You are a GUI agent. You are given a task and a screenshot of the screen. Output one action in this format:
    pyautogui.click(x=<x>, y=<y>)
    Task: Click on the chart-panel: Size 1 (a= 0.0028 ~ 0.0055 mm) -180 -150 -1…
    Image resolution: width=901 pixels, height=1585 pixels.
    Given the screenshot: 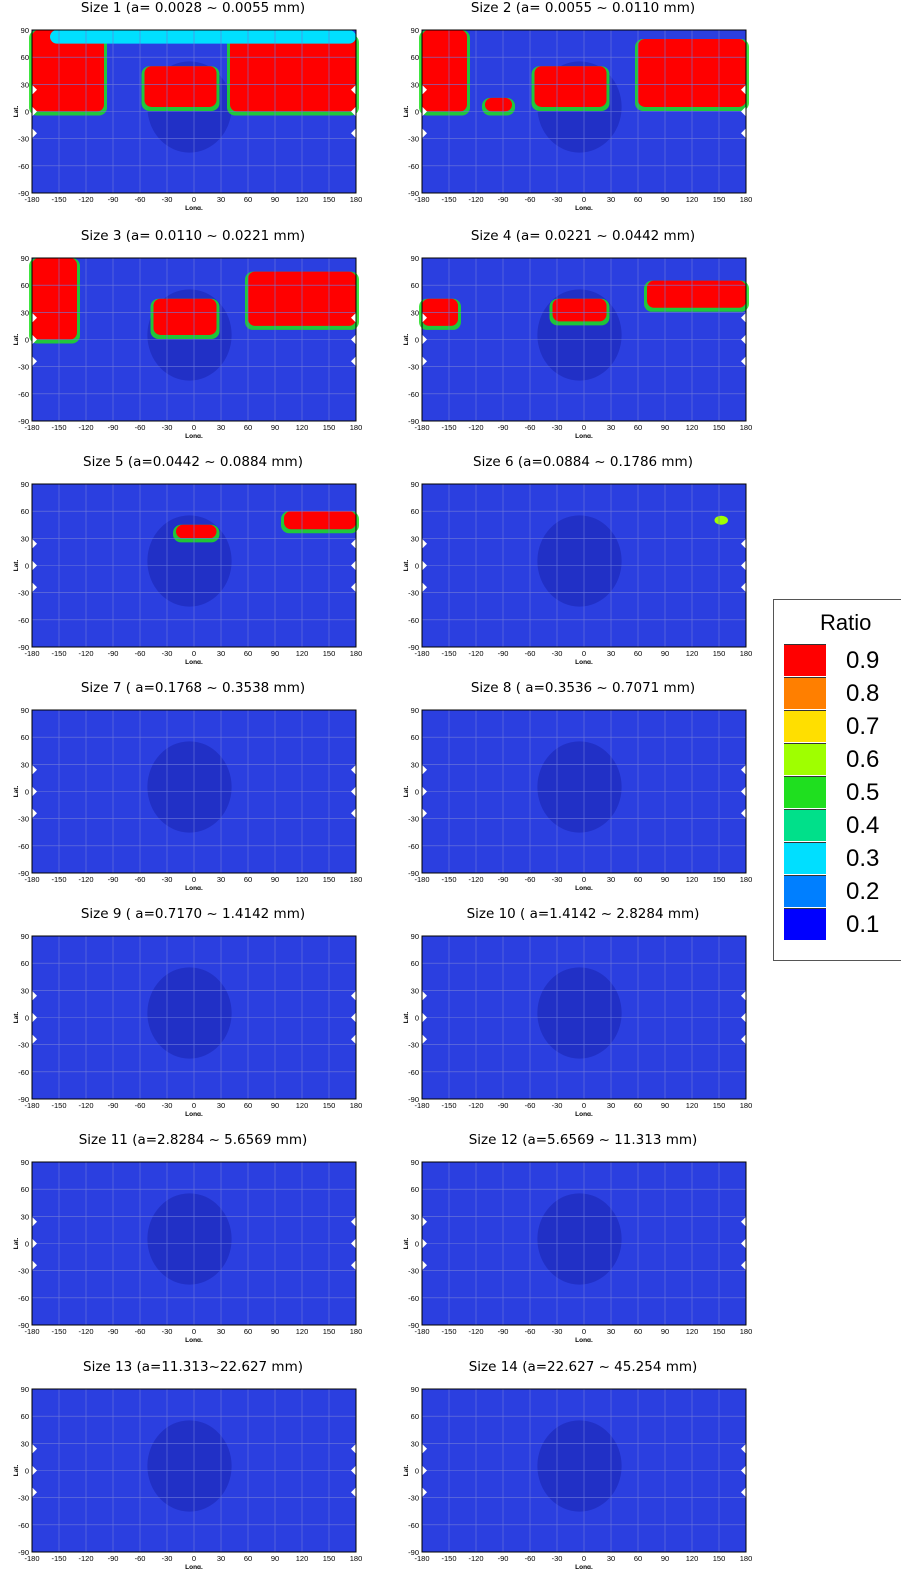 What is the action you would take?
    pyautogui.click(x=193, y=105)
    